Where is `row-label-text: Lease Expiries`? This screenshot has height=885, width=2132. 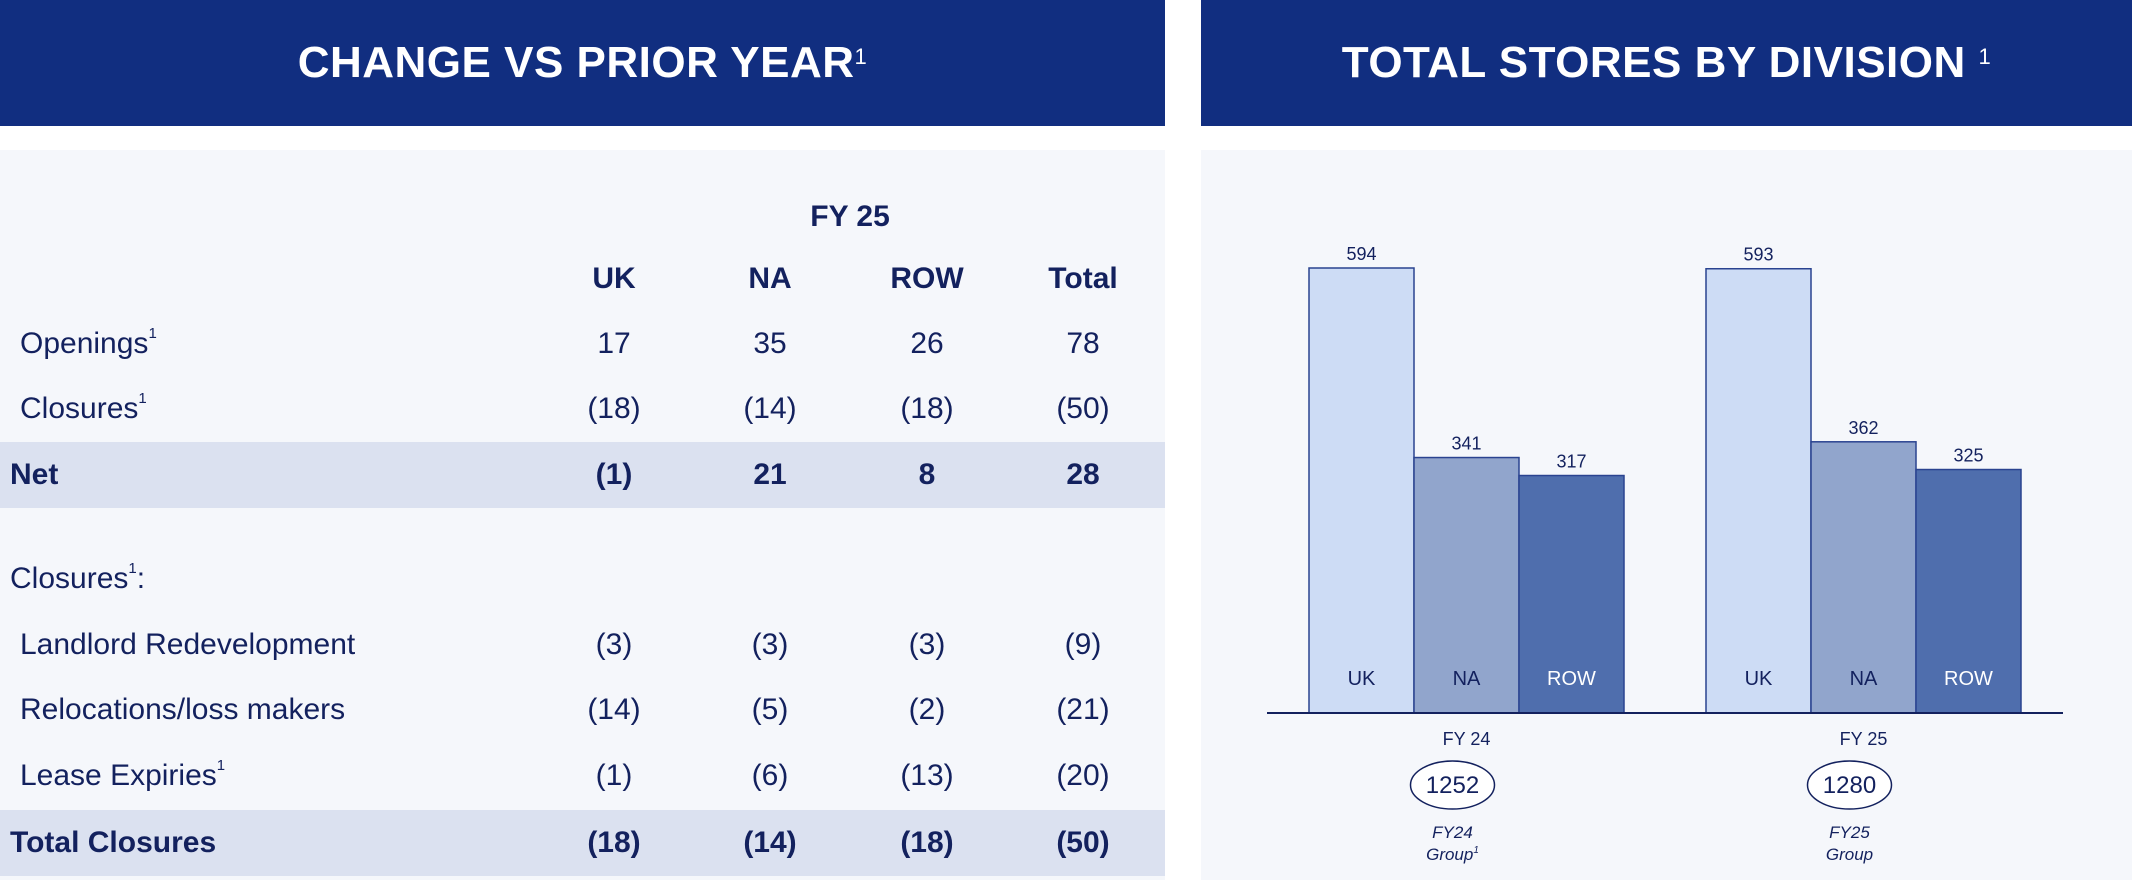
row-label-text: Lease Expiries is located at coordinates (118, 775).